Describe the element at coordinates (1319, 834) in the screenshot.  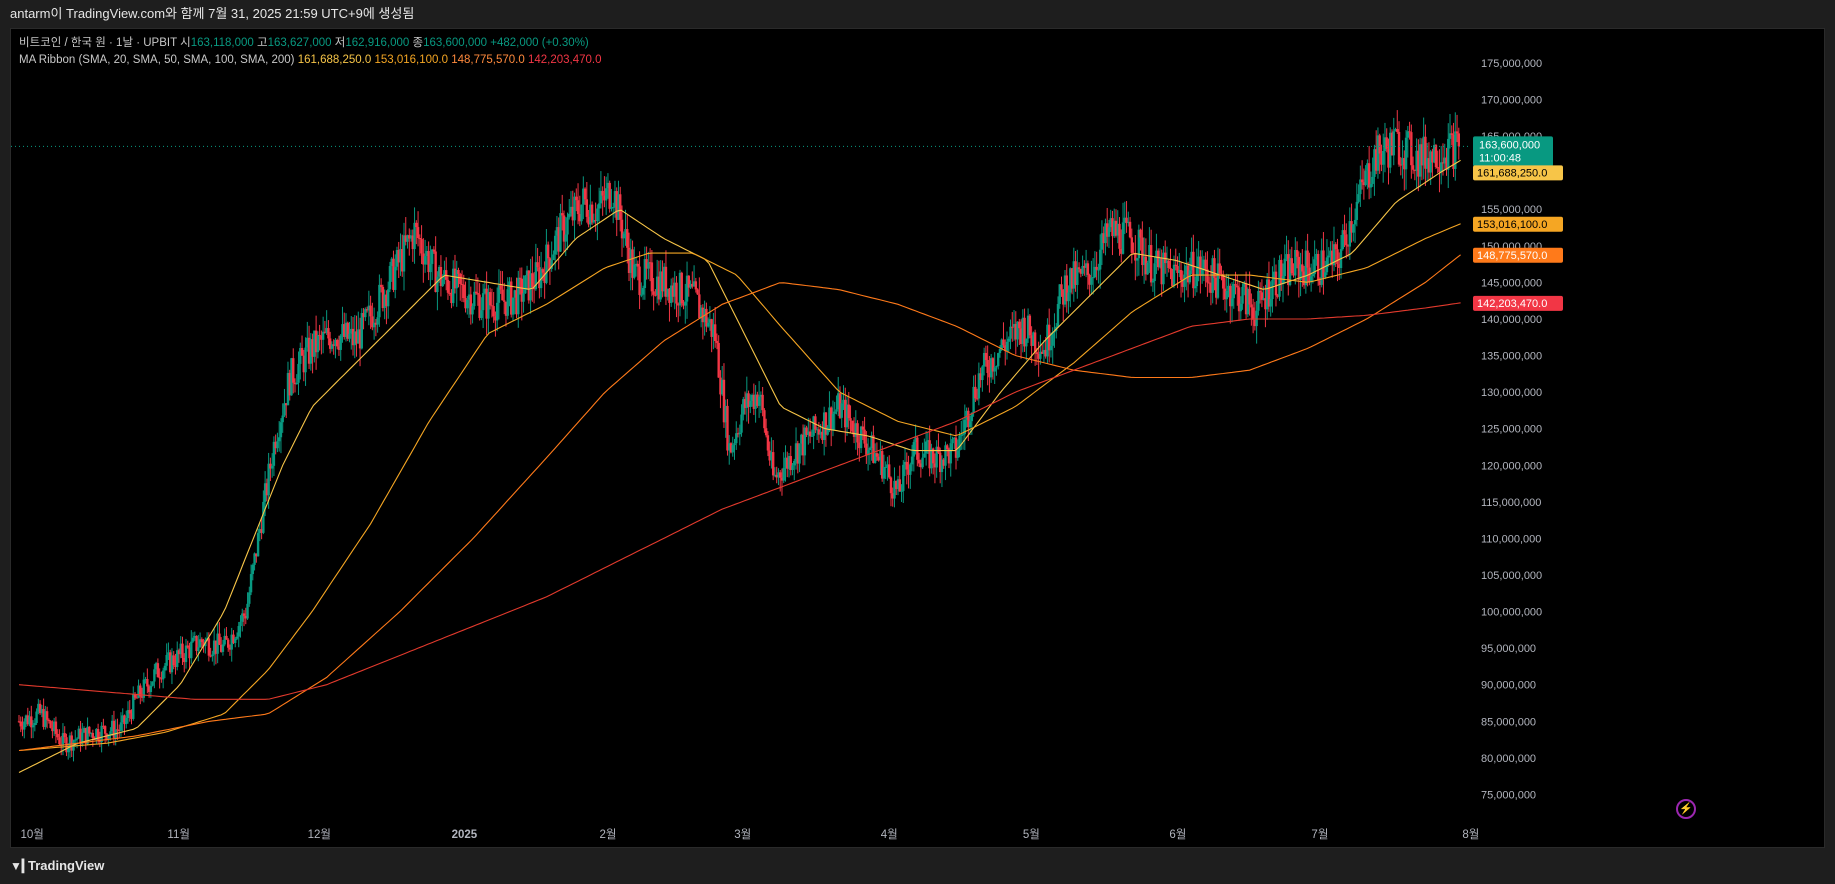
I see `time-tick-label: 7월` at that location.